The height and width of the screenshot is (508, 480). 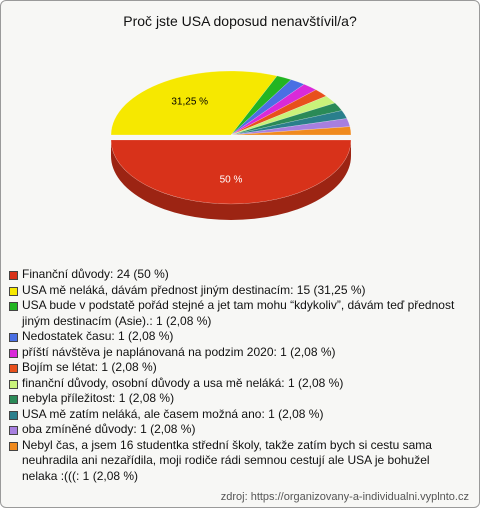 What do you see at coordinates (89, 367) in the screenshot?
I see `legend-label: Bojím se létat: 1 (2,08 %)` at bounding box center [89, 367].